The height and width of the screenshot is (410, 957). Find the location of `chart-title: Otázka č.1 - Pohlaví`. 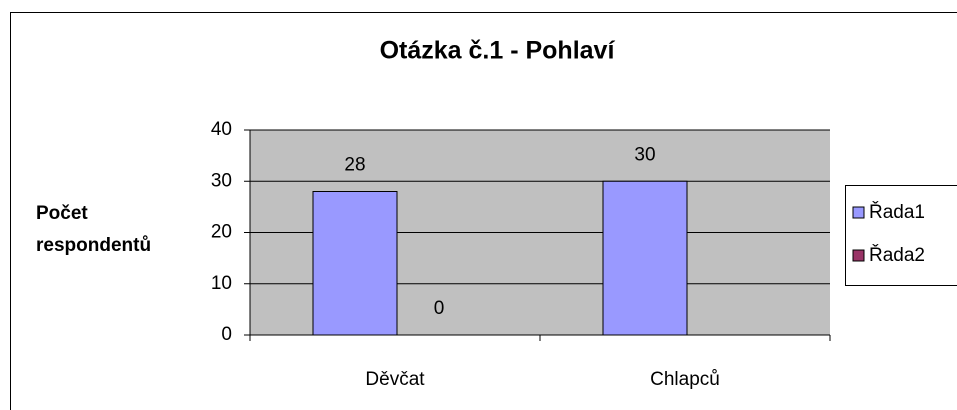

chart-title: Otázka č.1 - Pohlaví is located at coordinates (498, 51).